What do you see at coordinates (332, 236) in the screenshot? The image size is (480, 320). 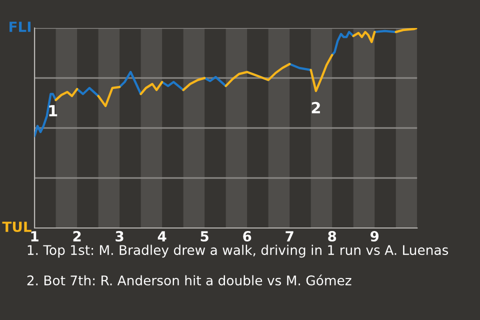 I see `x-tick-label: 8` at bounding box center [332, 236].